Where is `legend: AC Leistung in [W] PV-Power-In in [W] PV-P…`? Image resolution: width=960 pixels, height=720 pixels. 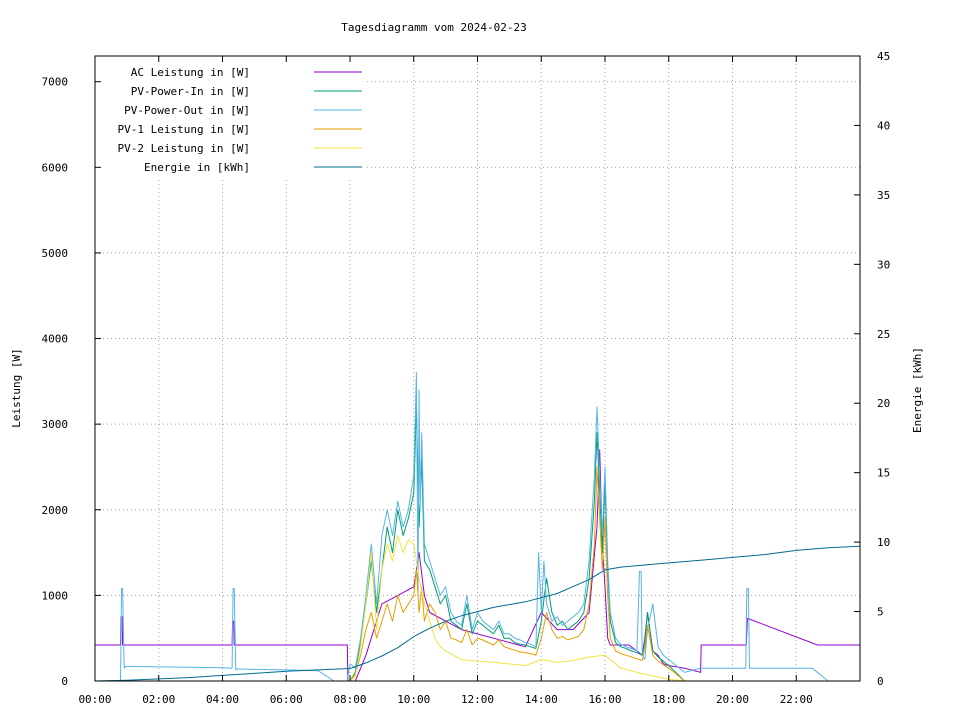
legend: AC Leistung in [W] PV-Power-In in [W] PV-P… is located at coordinates (240, 120).